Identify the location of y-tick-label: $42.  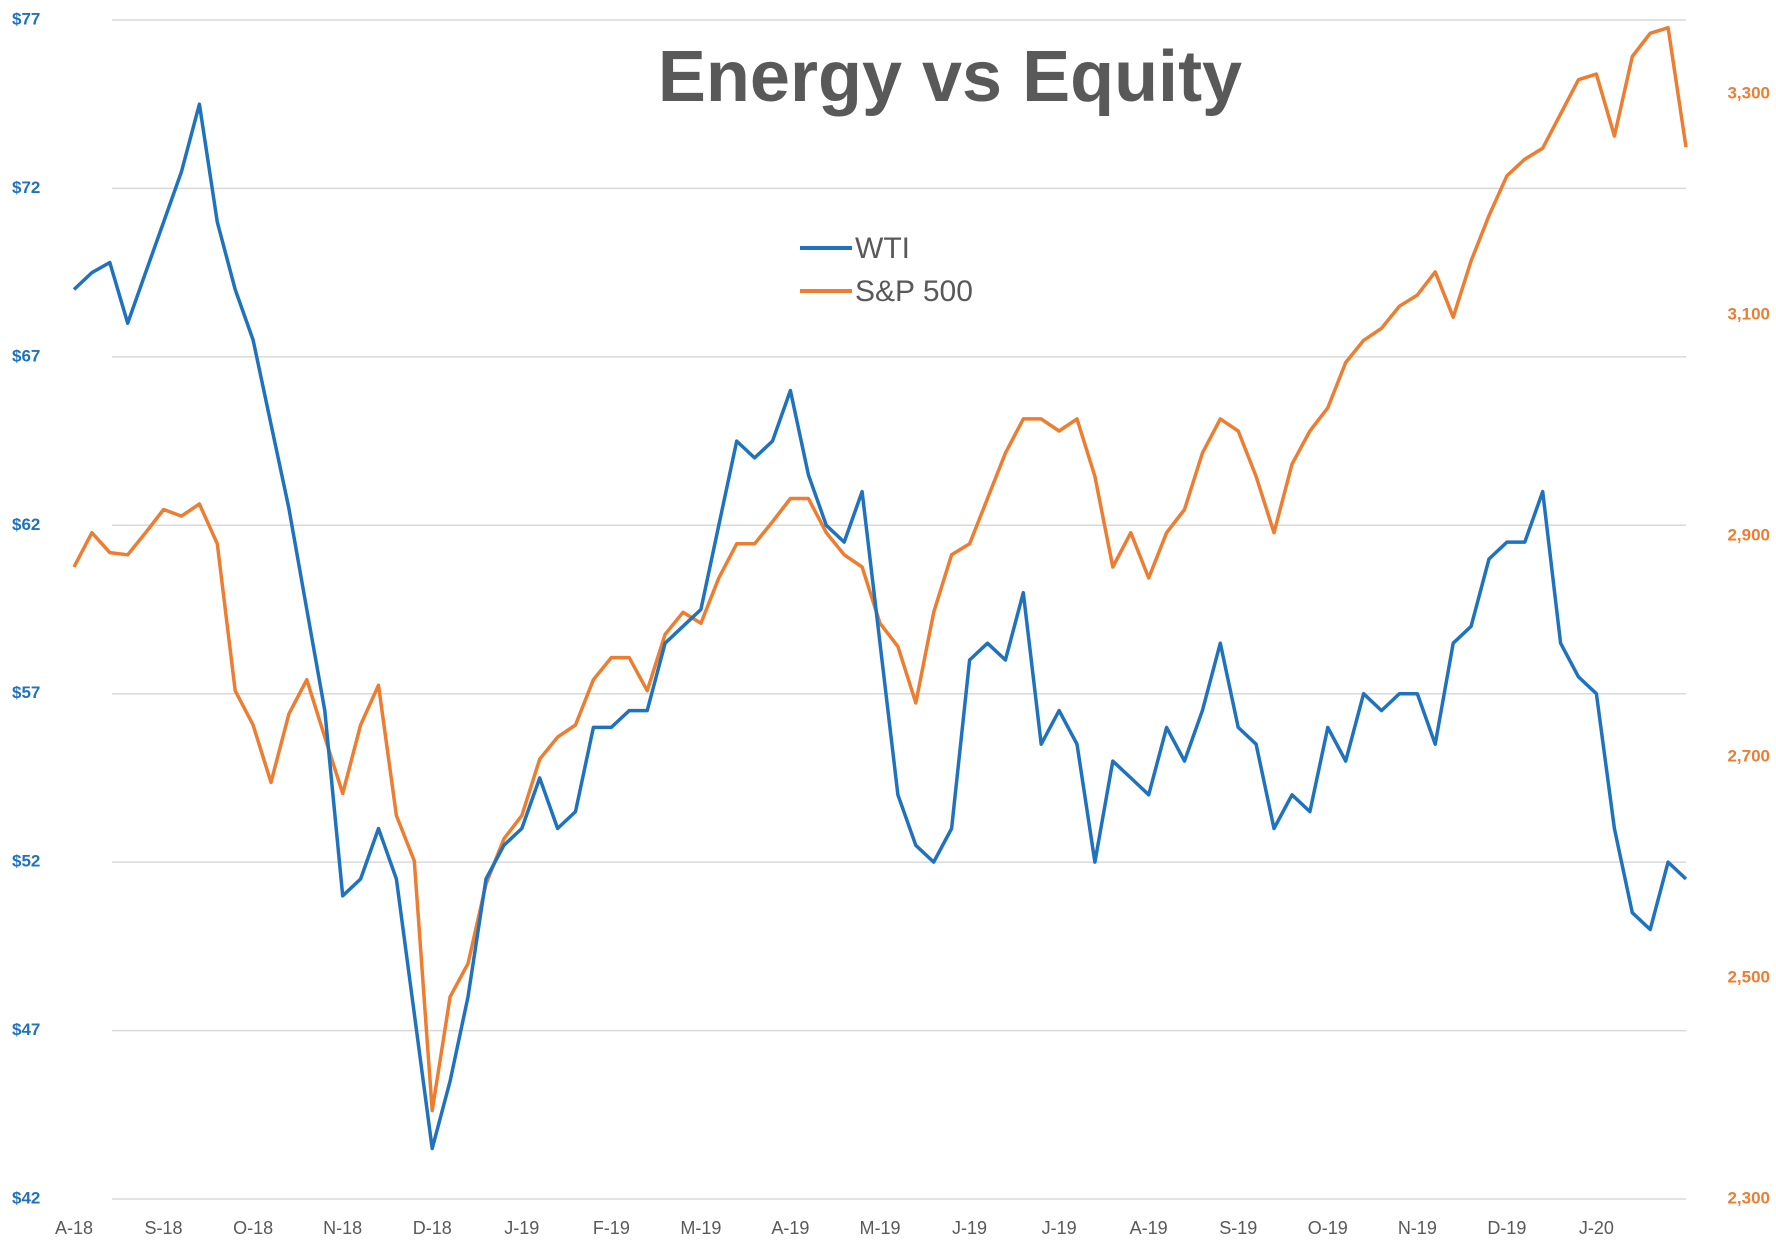
(26, 1197).